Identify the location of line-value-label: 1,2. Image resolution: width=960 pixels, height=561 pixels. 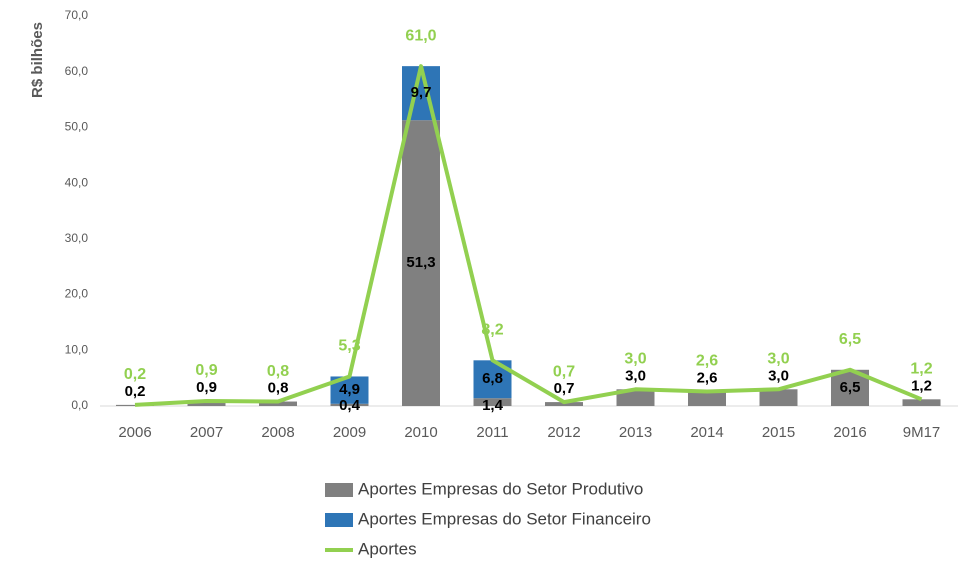
(921, 369).